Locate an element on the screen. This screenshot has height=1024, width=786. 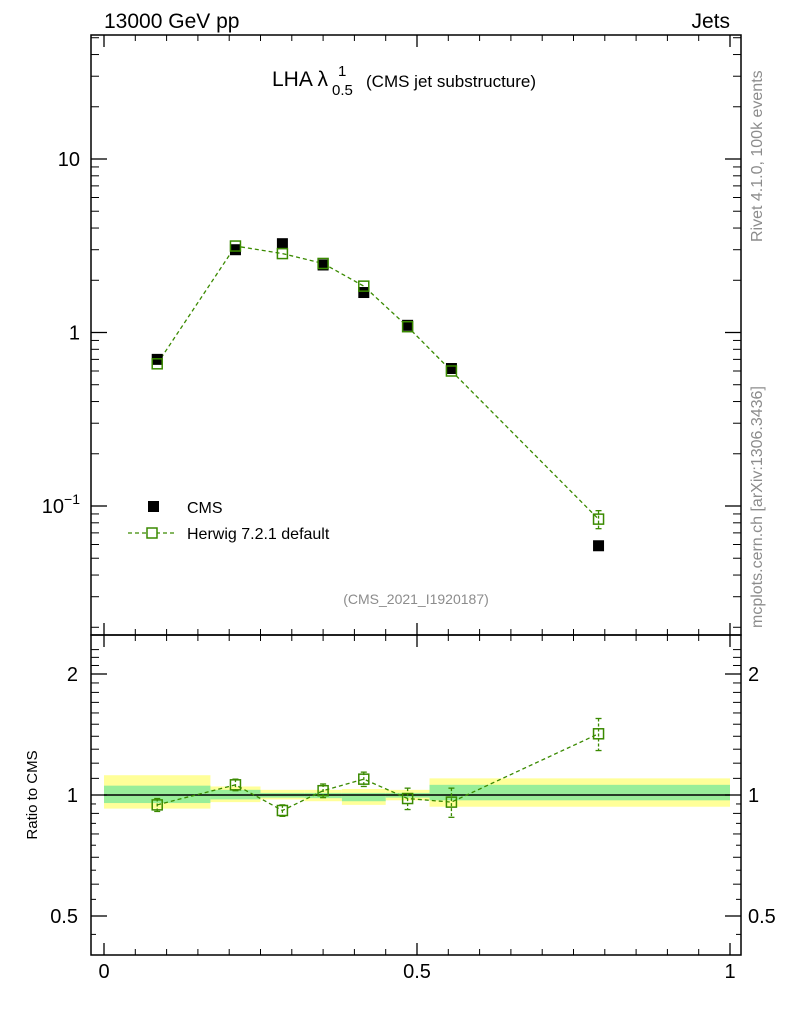
title-suffix: (CMS jet substructure) is located at coordinates (451, 81).